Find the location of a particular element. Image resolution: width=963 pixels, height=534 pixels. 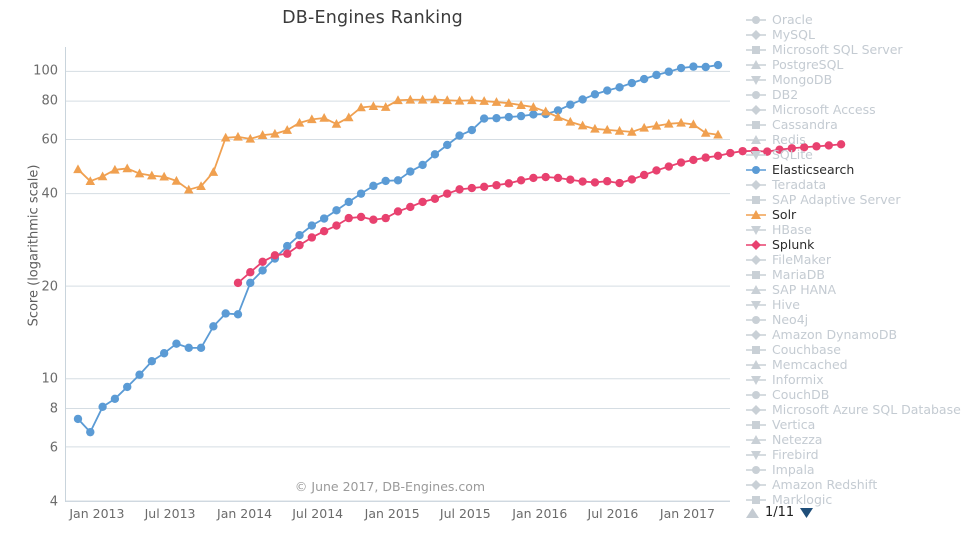

legend-item-couchbase: Couchbase is located at coordinates (854, 349).